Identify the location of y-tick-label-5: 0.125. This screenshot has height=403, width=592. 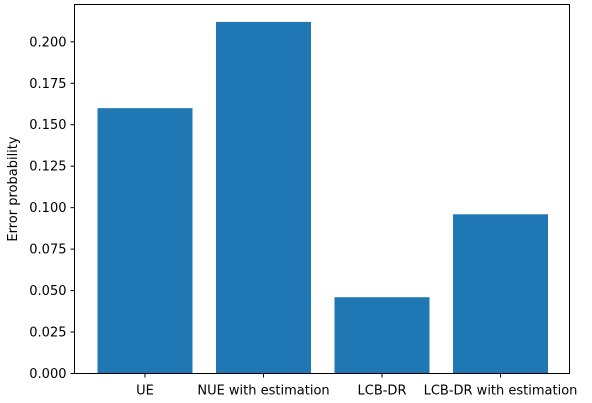
(47, 167).